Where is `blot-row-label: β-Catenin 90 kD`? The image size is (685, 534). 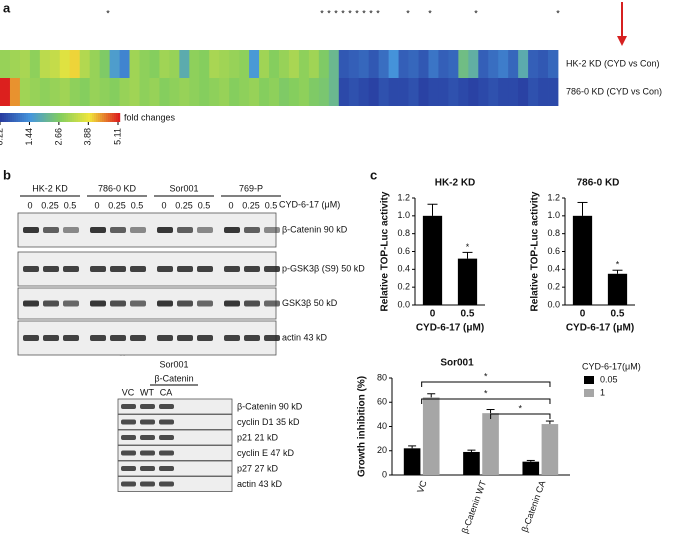
blot-row-label: β-Catenin 90 kD is located at coordinates (270, 406).